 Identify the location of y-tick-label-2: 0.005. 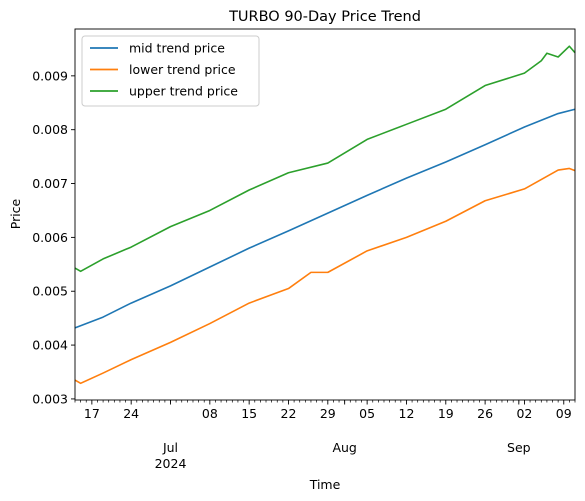
(50, 291).